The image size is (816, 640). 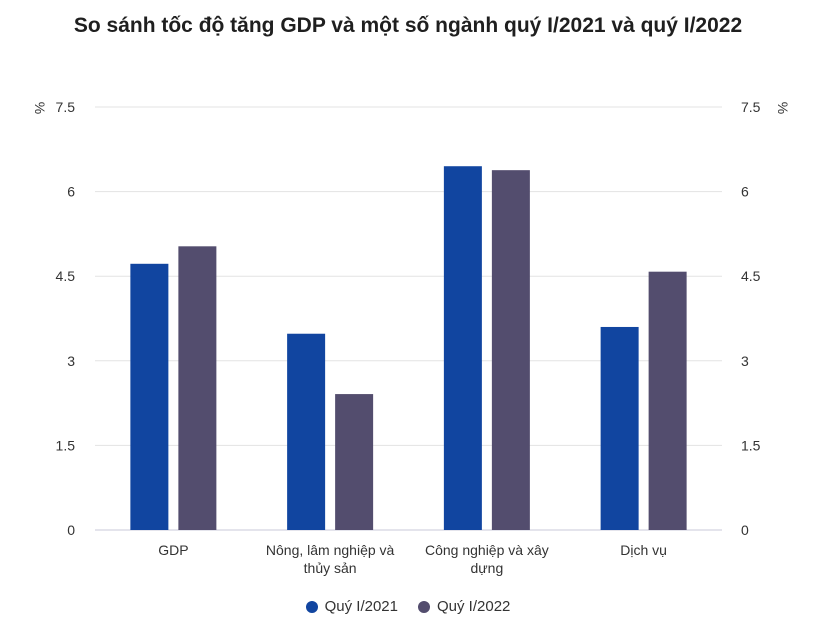 What do you see at coordinates (783, 108) in the screenshot?
I see `y-unit-right: %` at bounding box center [783, 108].